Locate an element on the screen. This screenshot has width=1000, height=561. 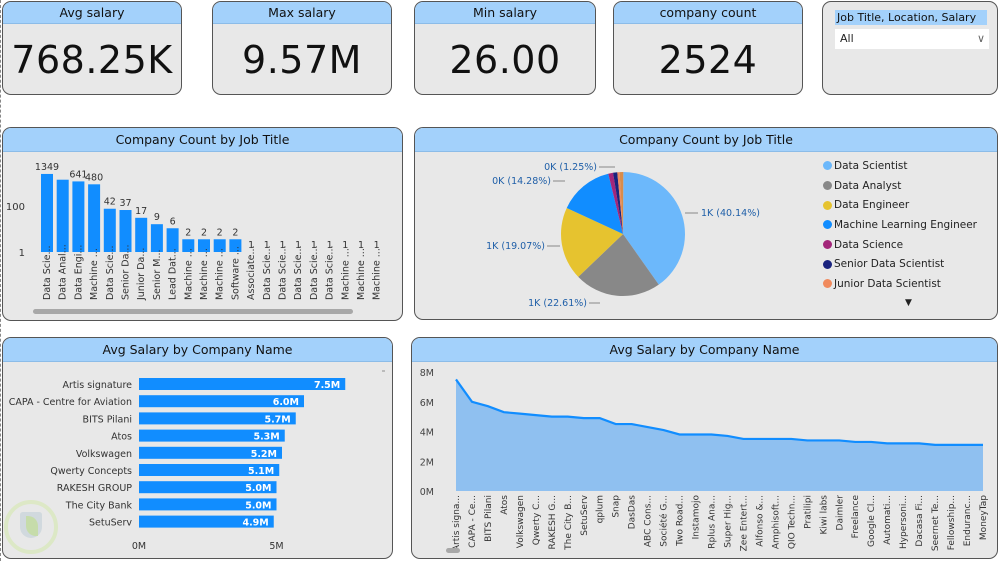
kpi-card-avg-salary: Avg salary 768.25K is located at coordinates (92, 48).